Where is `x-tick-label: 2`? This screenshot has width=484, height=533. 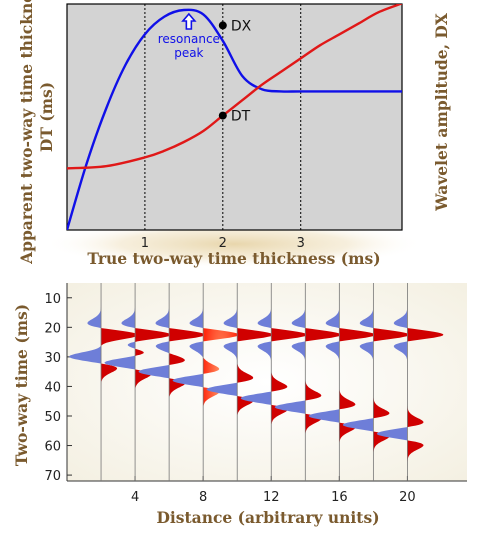
x-tick-label: 2 is located at coordinates (223, 243).